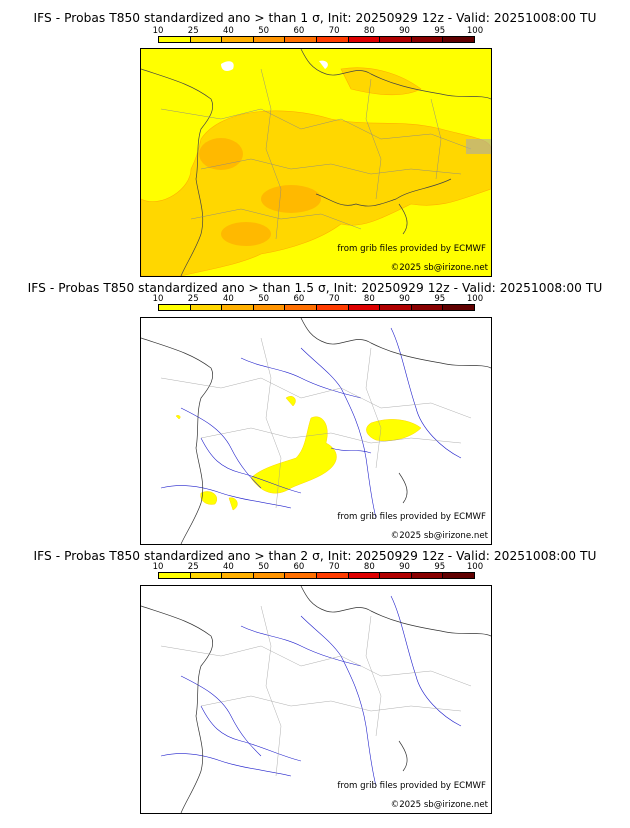 This screenshot has width=630, height=828. Describe the element at coordinates (411, 517) in the screenshot. I see `map-2-grib-credit: from grib files provided by ECMWF` at that location.